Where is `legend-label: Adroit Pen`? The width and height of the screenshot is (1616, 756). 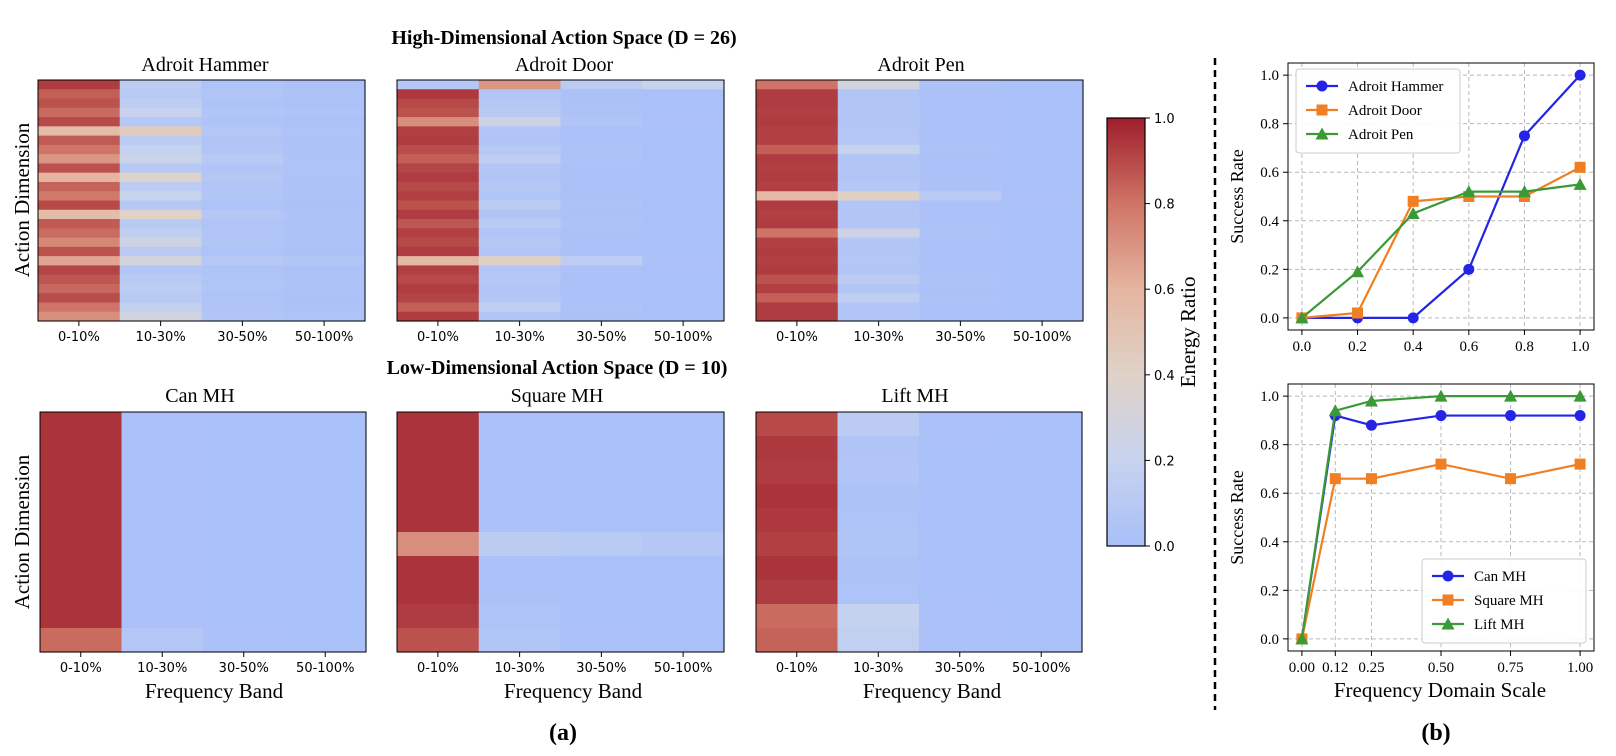 legend-label: Adroit Pen is located at coordinates (1381, 135).